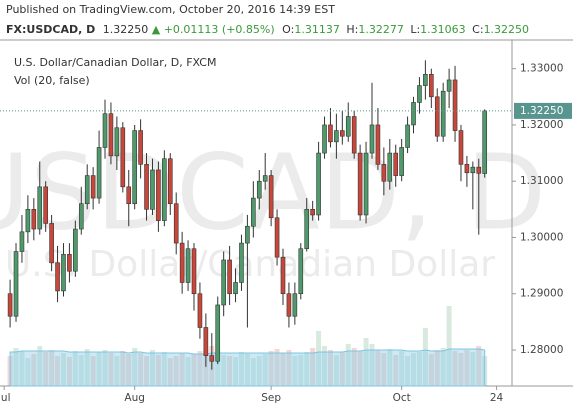 Image resolution: width=573 pixels, height=412 pixels. Describe the element at coordinates (541, 111) in the screenshot. I see `last-price-label: 1.32250` at that location.